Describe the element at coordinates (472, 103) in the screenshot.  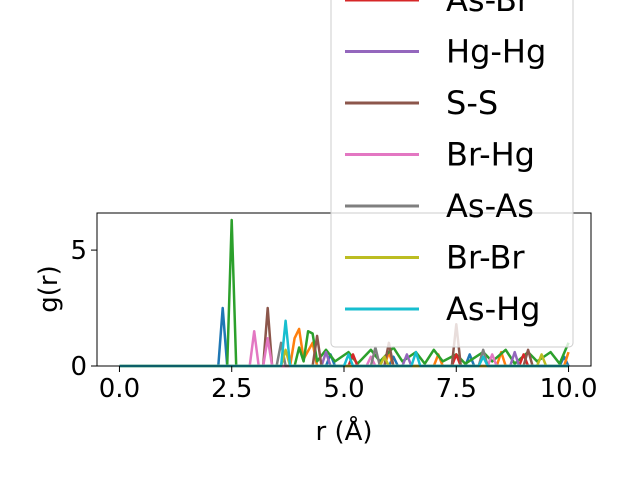
I see `legend-label: S-S` at that location.